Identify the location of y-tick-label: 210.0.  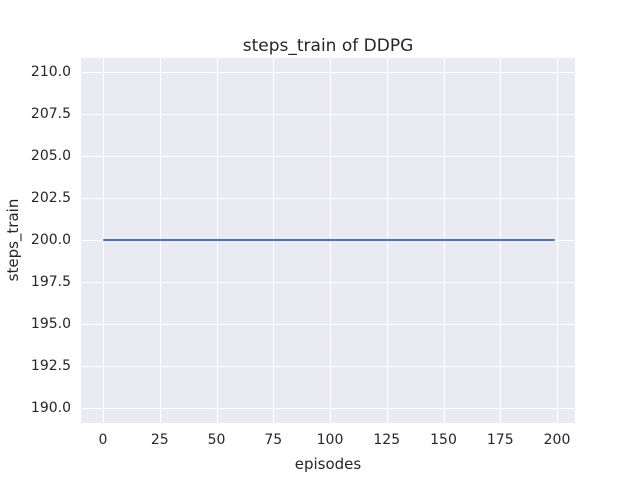
(50, 72).